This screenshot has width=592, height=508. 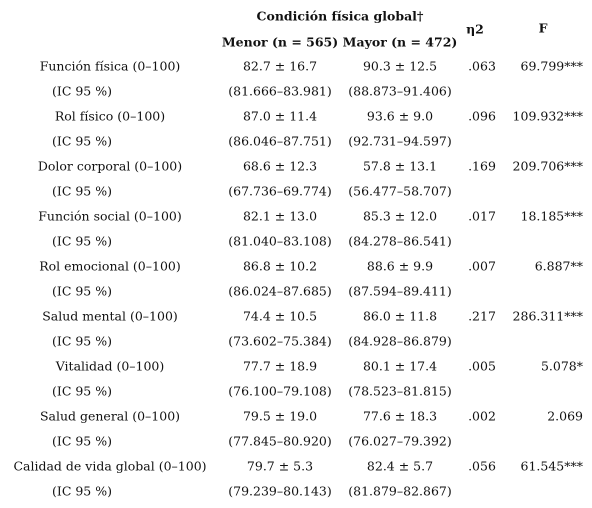 What do you see at coordinates (548, 316) in the screenshot?
I see `cell: 286.311***` at bounding box center [548, 316].